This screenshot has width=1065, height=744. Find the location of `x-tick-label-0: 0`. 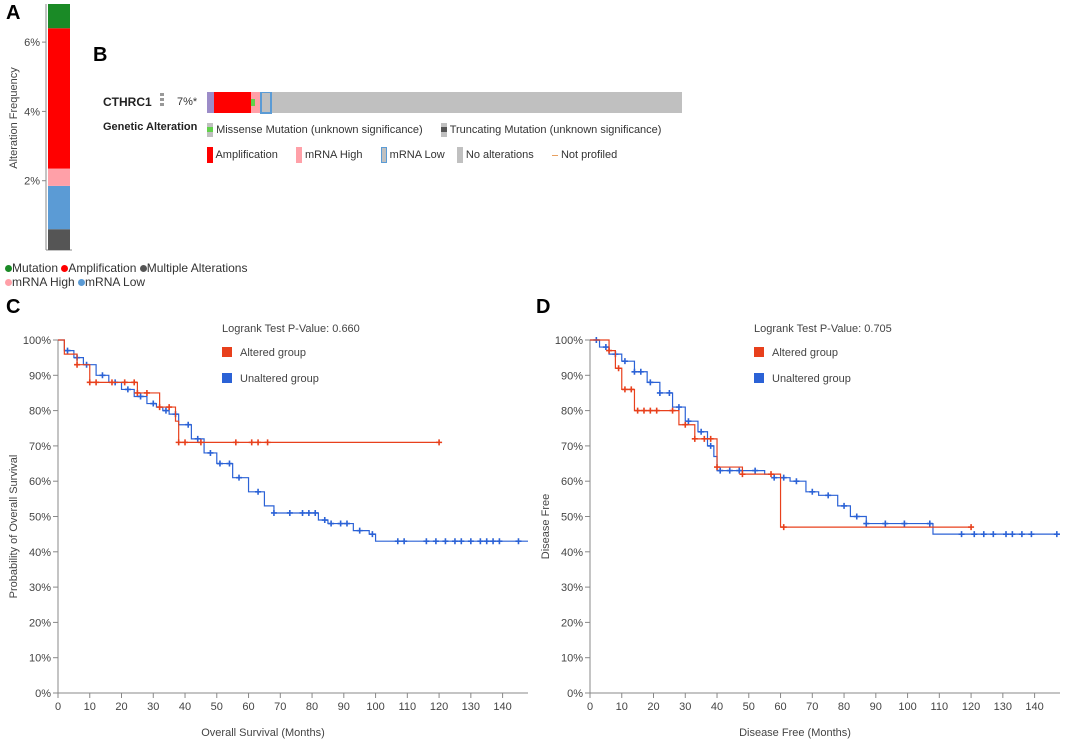

x-tick-label-0: 0 is located at coordinates (58, 707).